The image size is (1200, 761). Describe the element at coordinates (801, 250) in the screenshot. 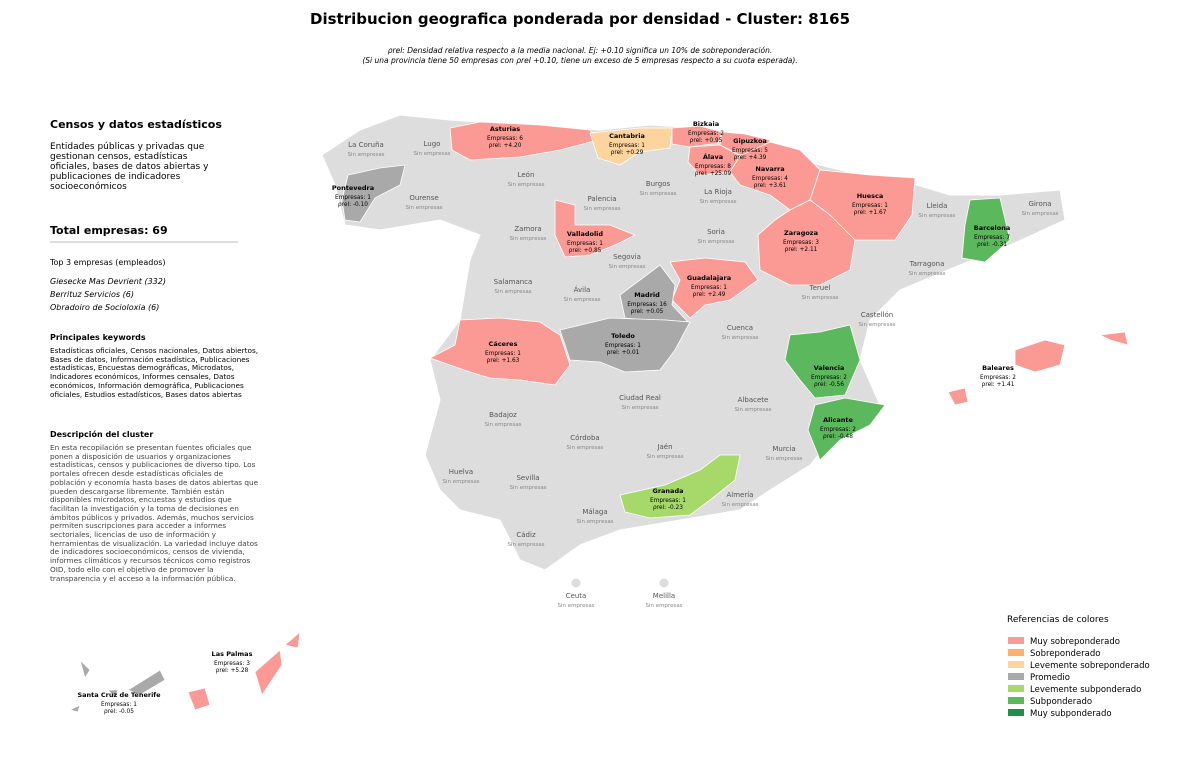

I see `province-info: ρrel: +2.11` at that location.